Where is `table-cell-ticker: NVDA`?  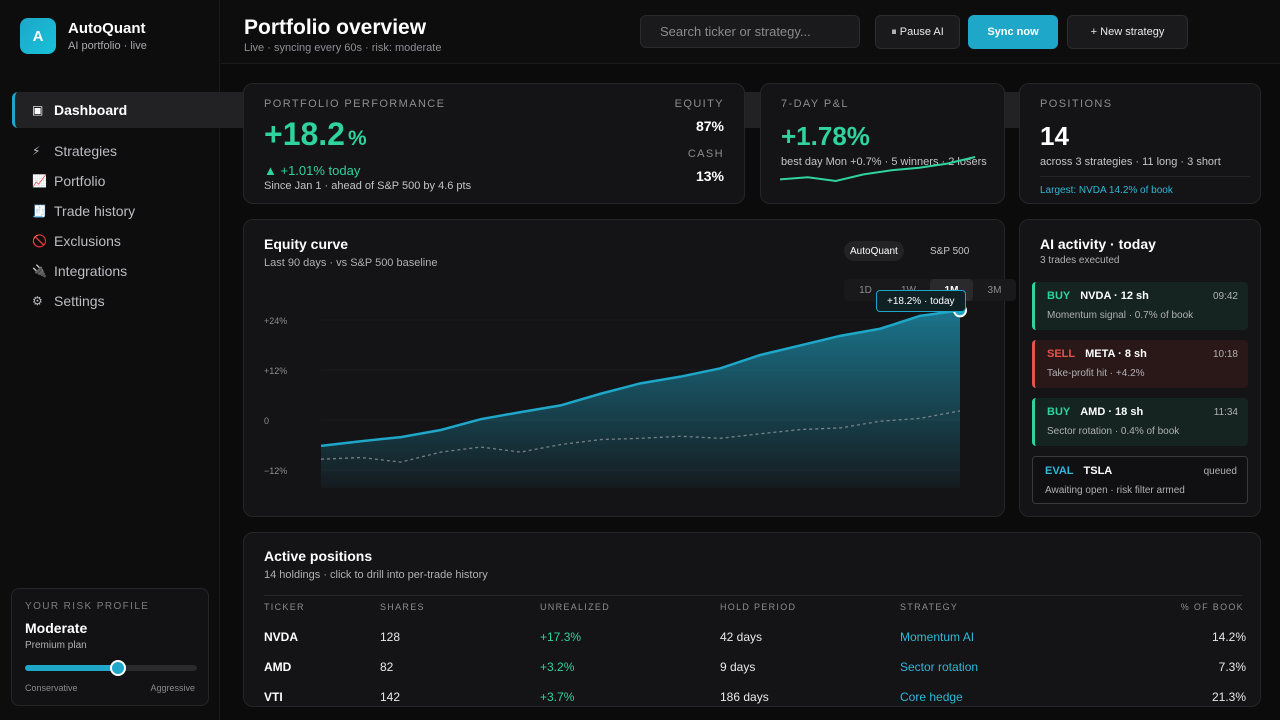
table-cell-ticker: NVDA is located at coordinates (281, 637).